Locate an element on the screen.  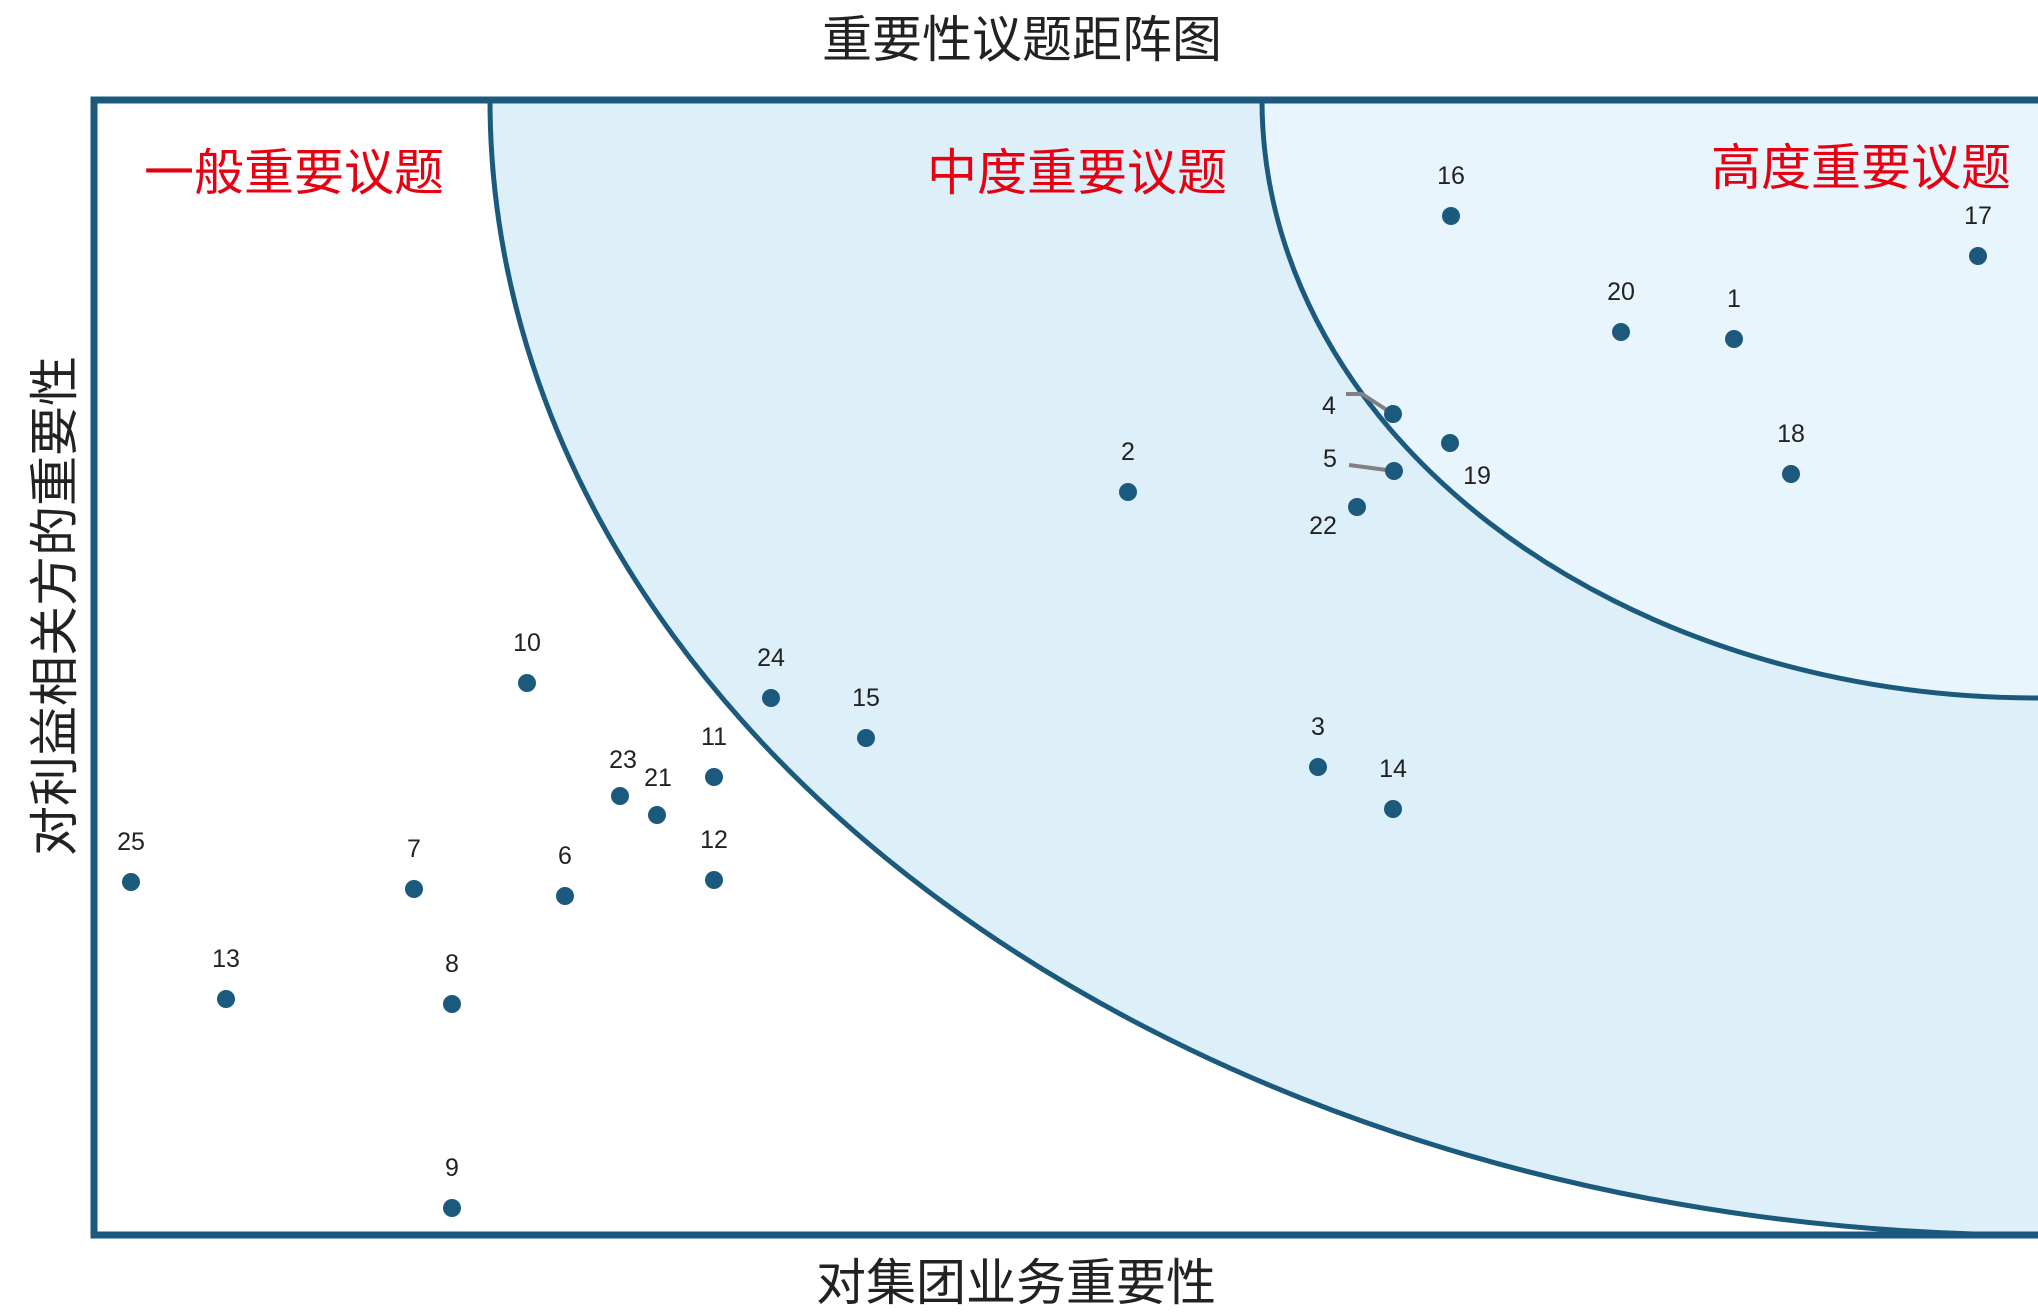
data-point-label-9: 9 is located at coordinates (452, 1168).